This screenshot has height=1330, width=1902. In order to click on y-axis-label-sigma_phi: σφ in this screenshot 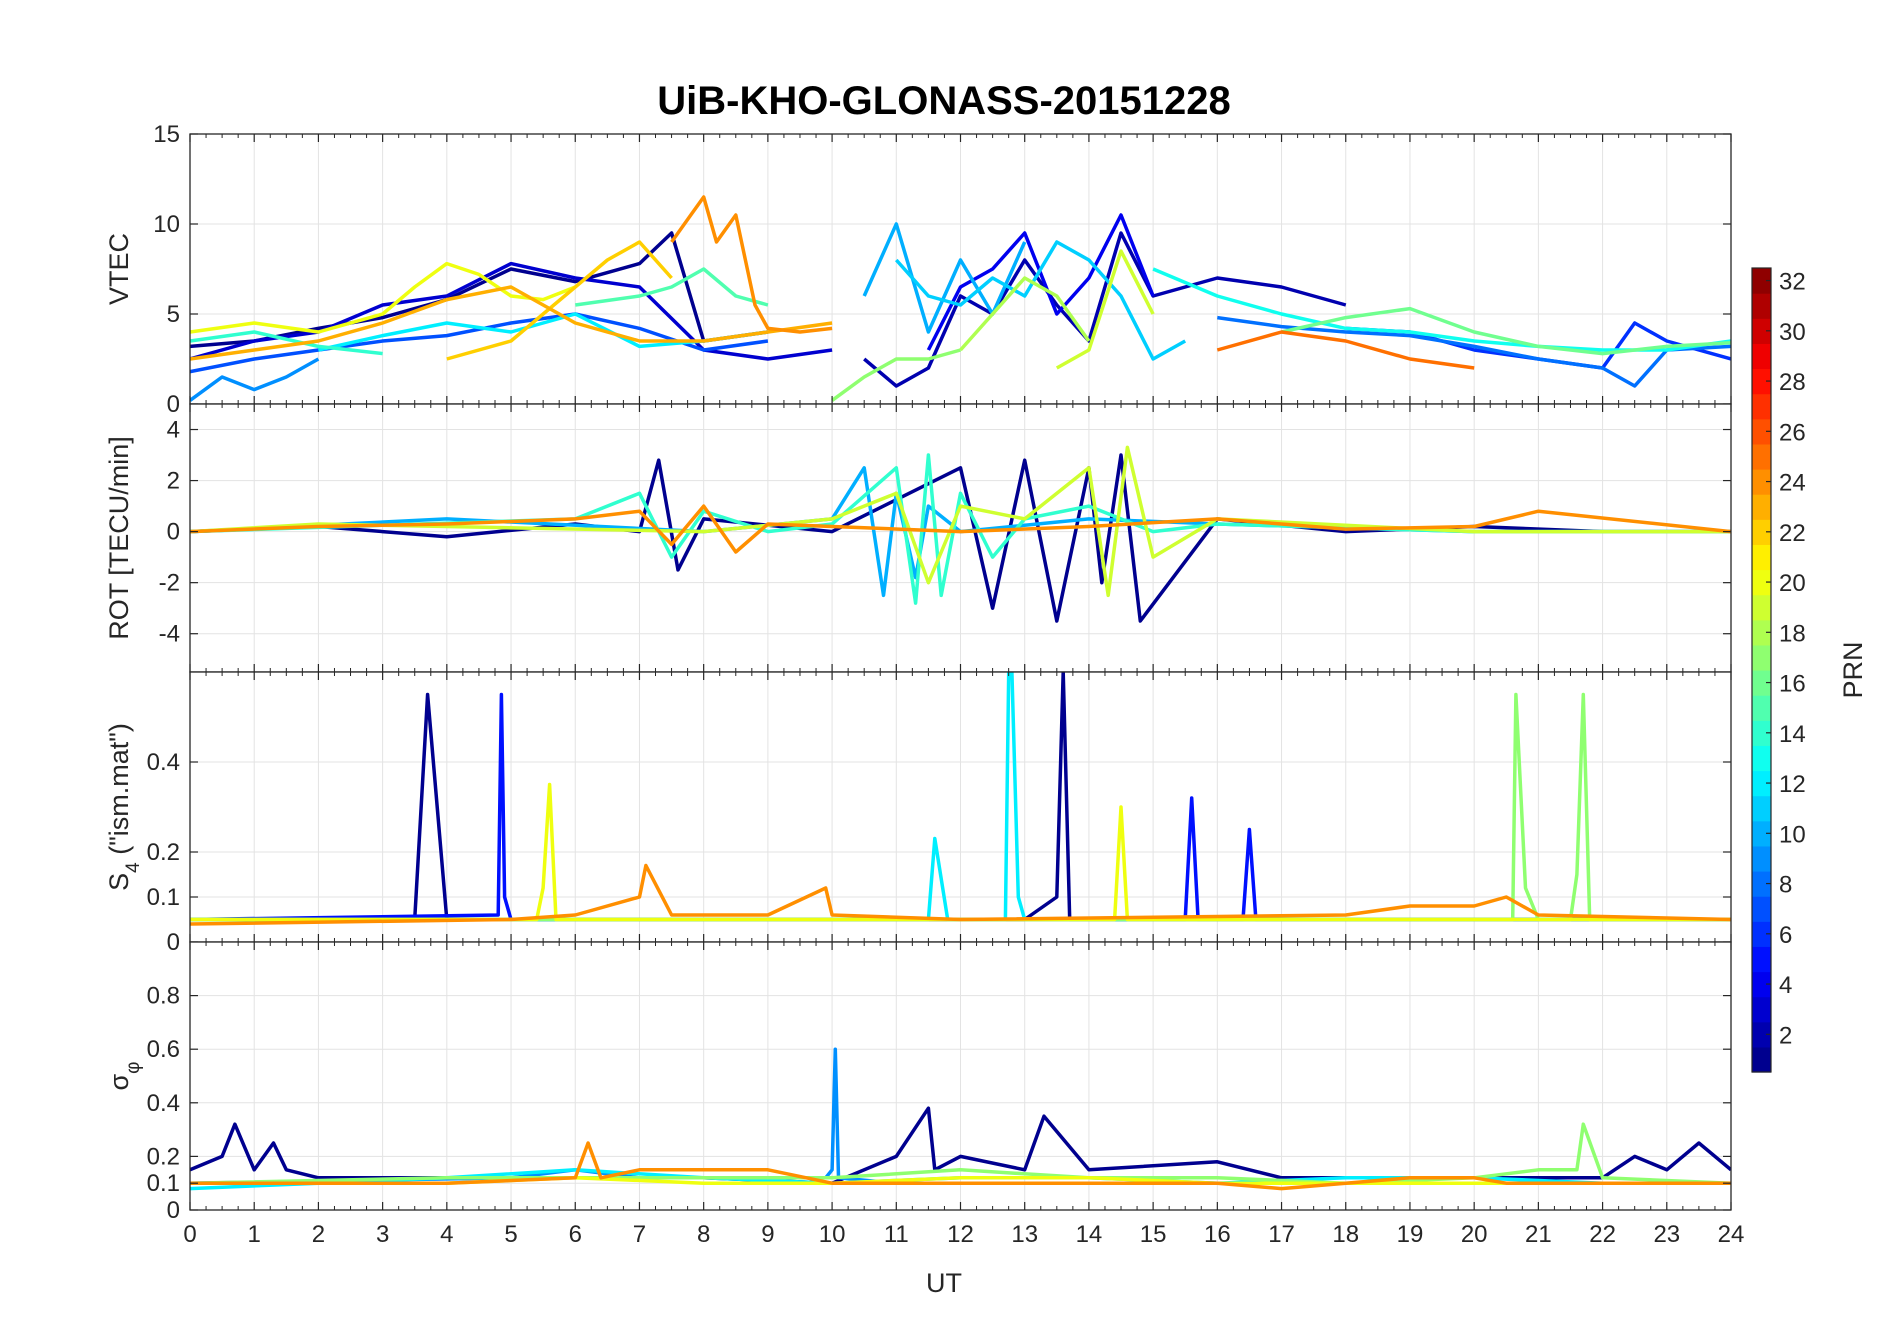, I will do `click(124, 1076)`.